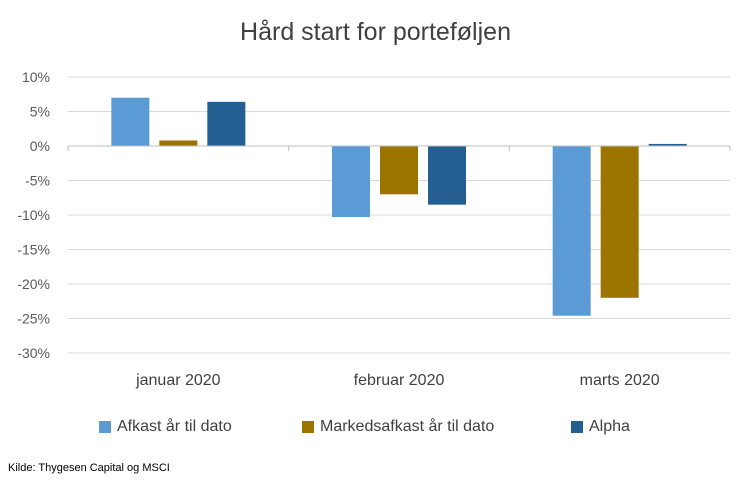 This screenshot has height=487, width=751. Describe the element at coordinates (375, 32) in the screenshot. I see `chart-title: Hård start for porteføljen` at that location.